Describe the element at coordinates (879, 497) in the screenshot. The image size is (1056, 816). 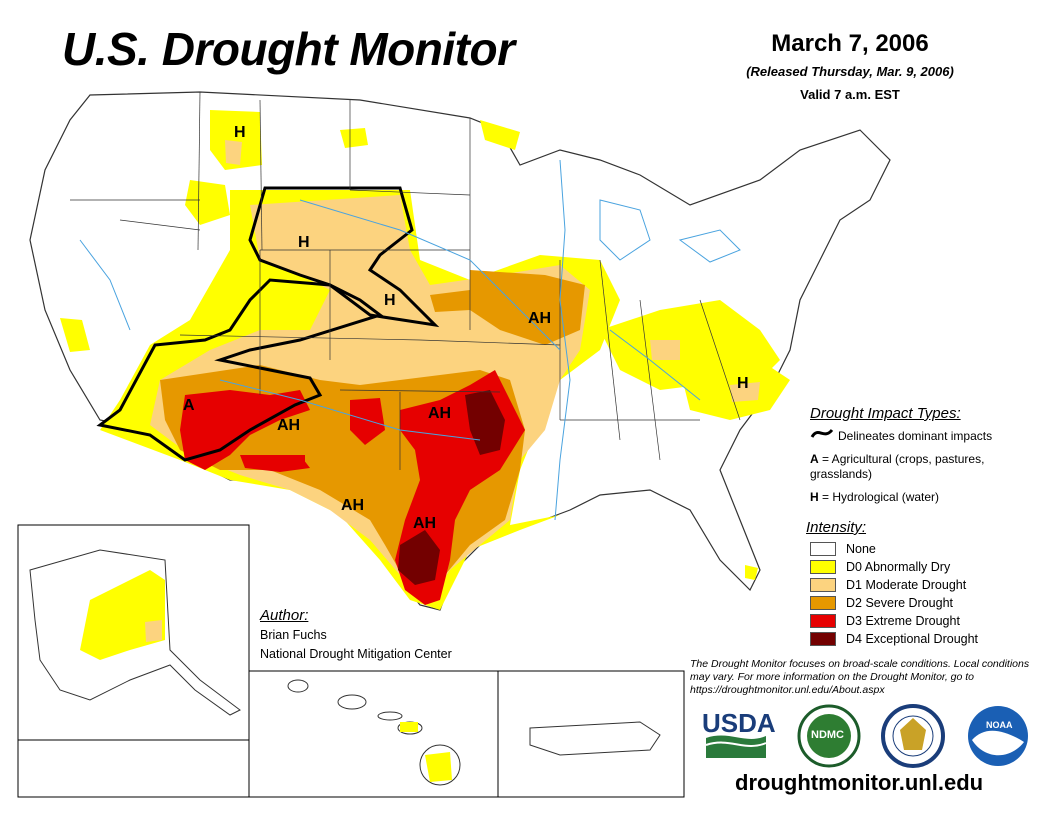
I see `impact-h-text: = Hydrological (water)` at that location.